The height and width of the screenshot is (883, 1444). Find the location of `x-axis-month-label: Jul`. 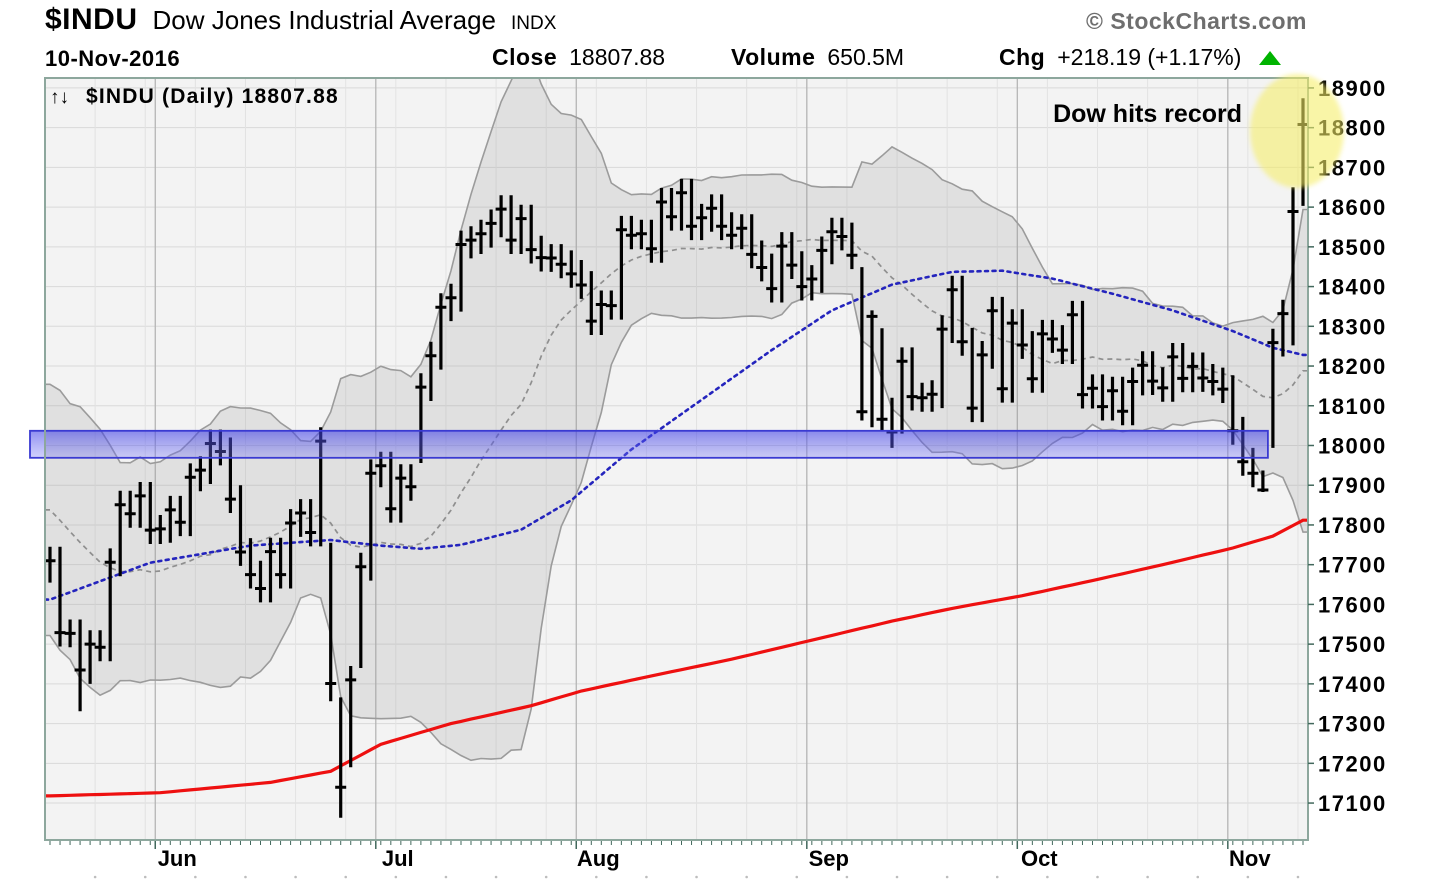

x-axis-month-label: Jul is located at coordinates (398, 858).